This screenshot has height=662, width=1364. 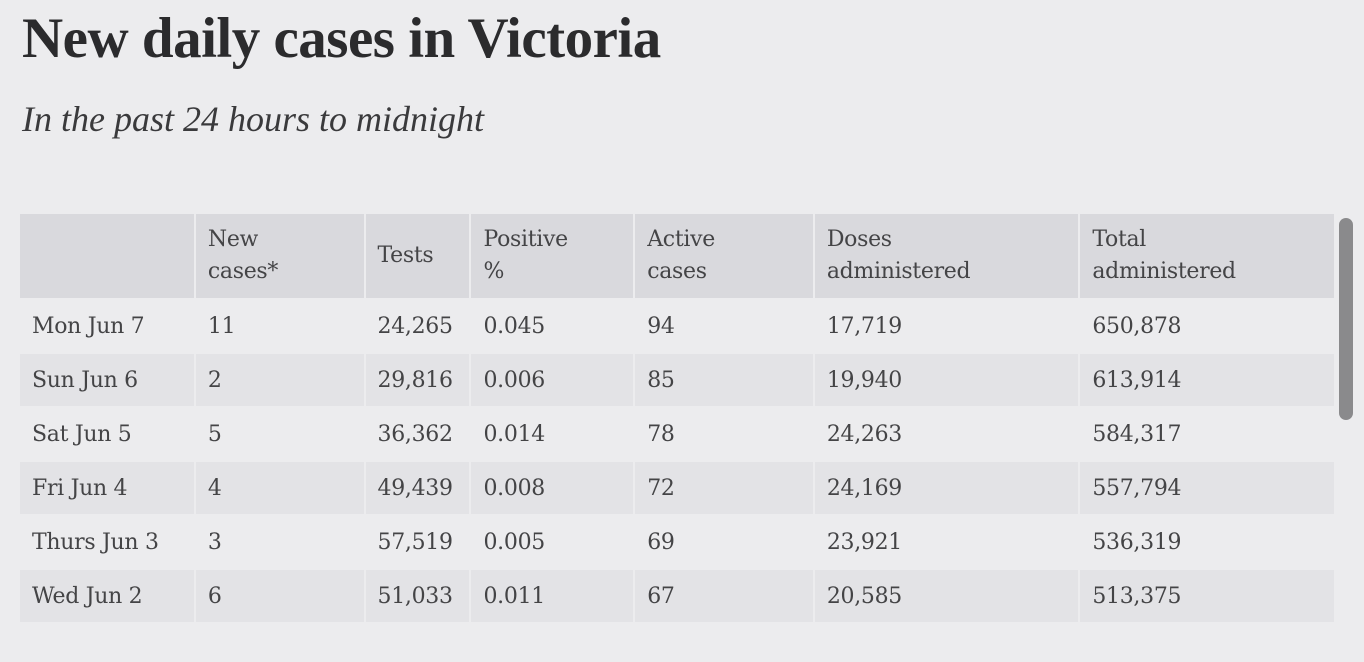 I want to click on header-active-cases: Active cases, so click(x=724, y=256).